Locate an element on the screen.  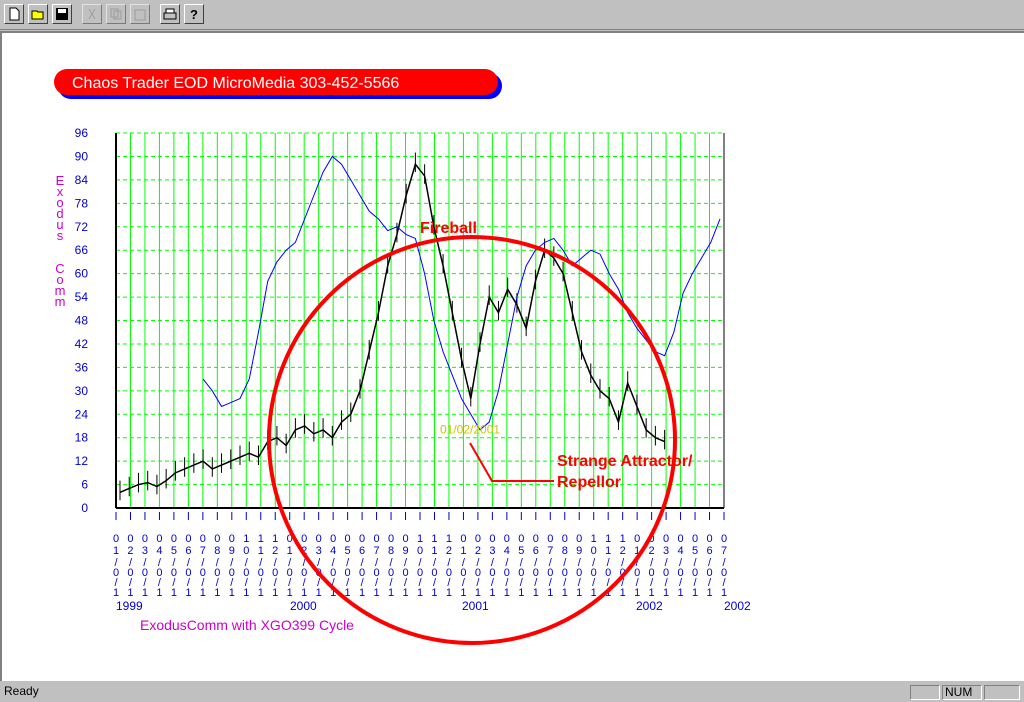
status-text: Ready is located at coordinates (21, 691).